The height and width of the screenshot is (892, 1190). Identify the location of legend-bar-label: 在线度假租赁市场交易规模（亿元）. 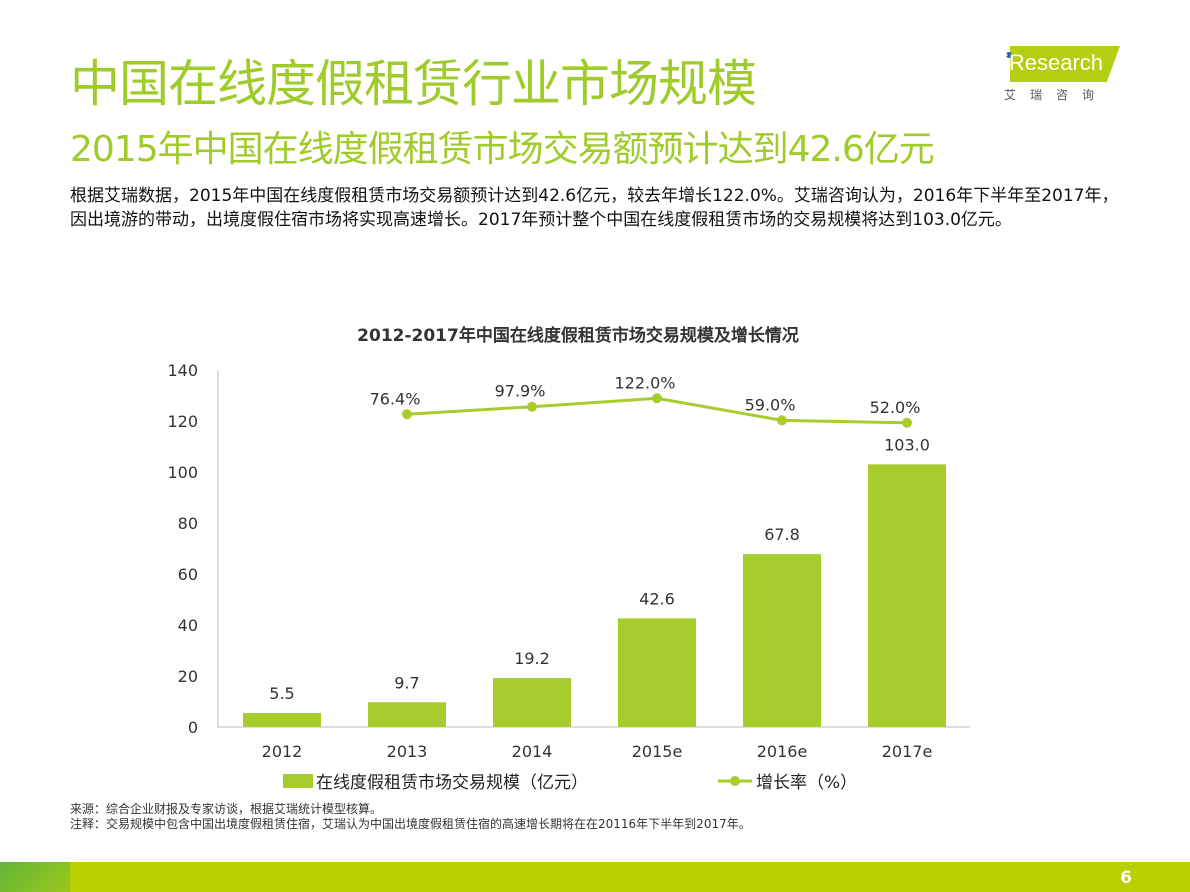
(452, 783).